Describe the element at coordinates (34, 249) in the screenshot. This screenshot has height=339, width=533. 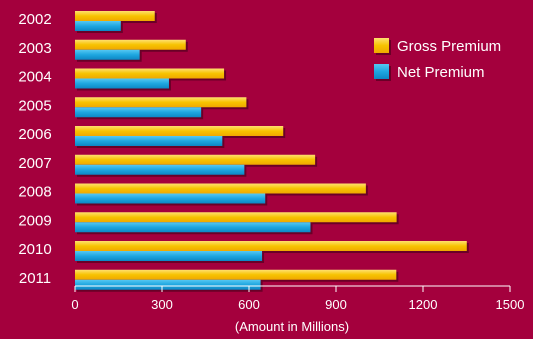
I see `y-tick-label: 2010` at that location.